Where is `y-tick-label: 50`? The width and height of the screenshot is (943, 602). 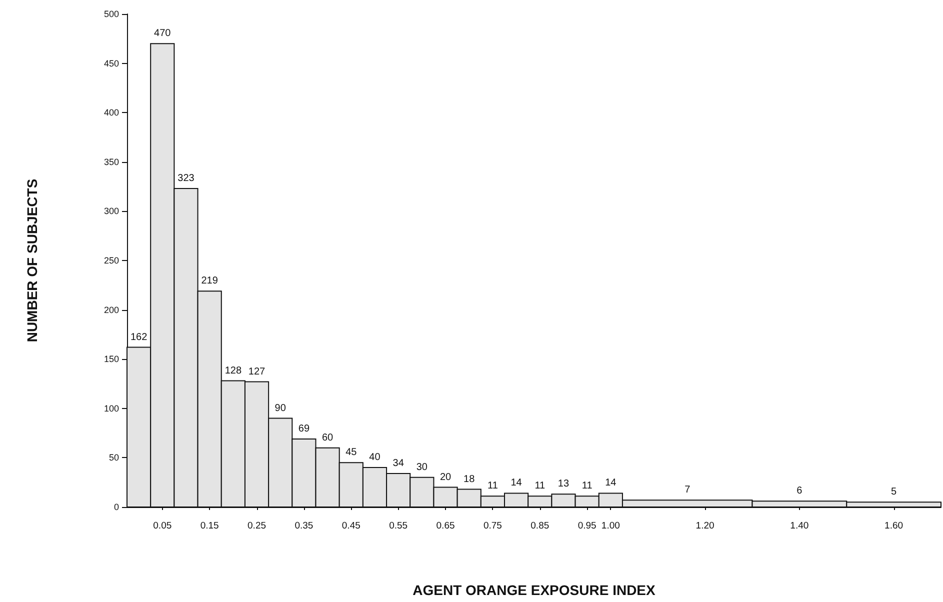
y-tick-label: 50 is located at coordinates (113, 457).